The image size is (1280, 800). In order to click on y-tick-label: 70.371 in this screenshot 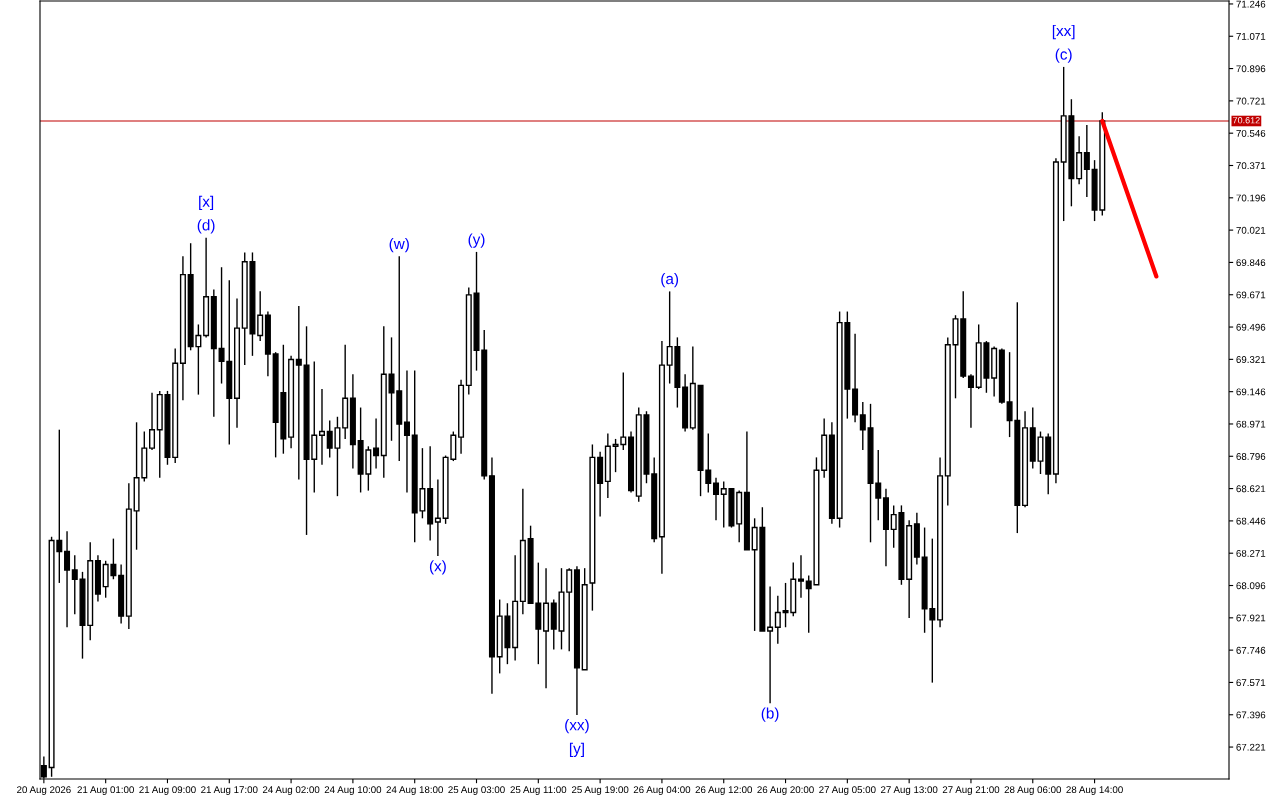, I will do `click(1251, 166)`.